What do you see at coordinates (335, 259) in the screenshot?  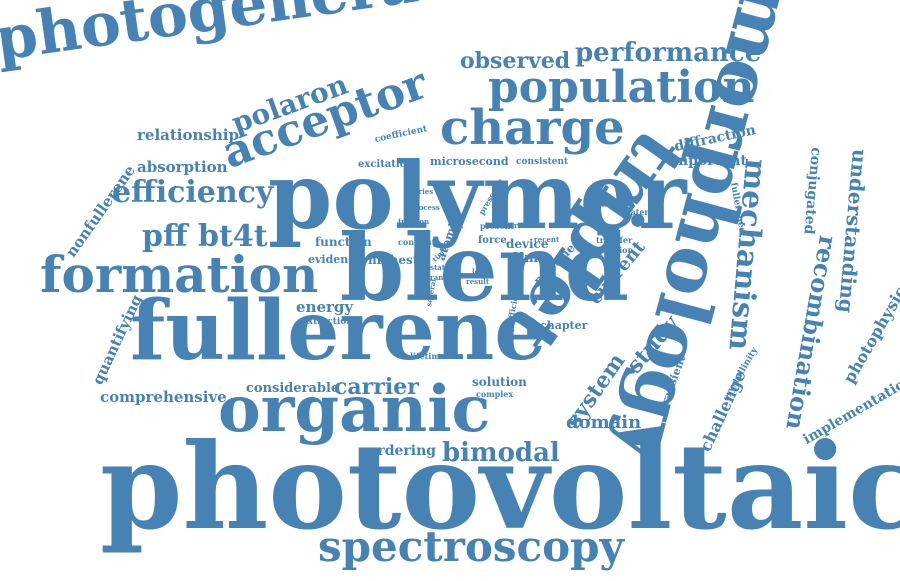 I see `word-evidence: evidence` at bounding box center [335, 259].